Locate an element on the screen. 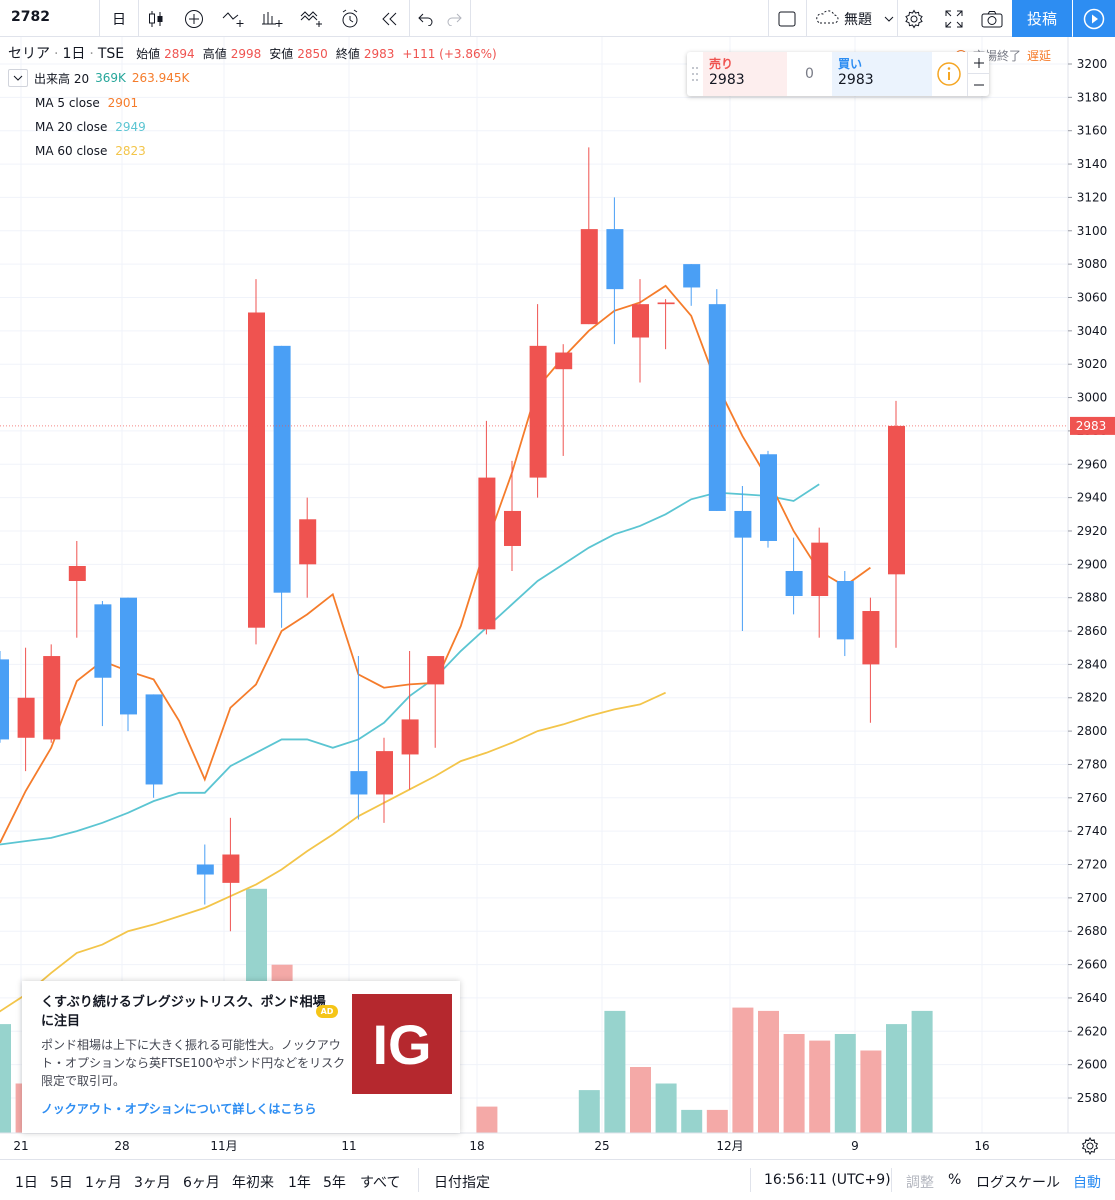 The image size is (1115, 1200). buy-price: 2983 is located at coordinates (856, 80).